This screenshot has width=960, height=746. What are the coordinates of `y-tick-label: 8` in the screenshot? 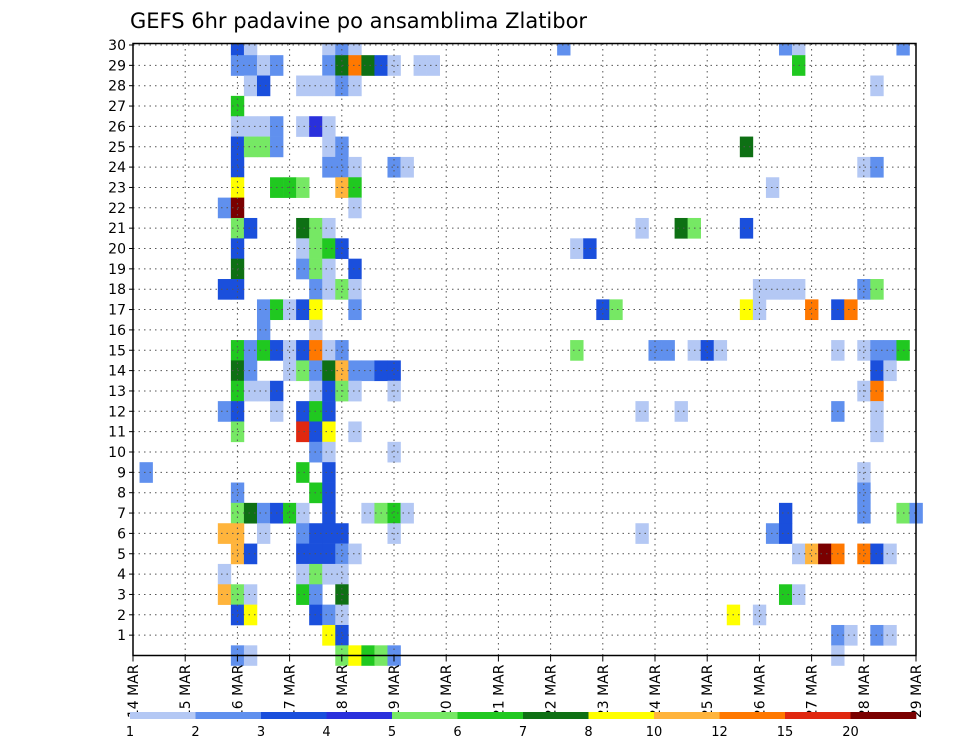 It's located at (121, 494).